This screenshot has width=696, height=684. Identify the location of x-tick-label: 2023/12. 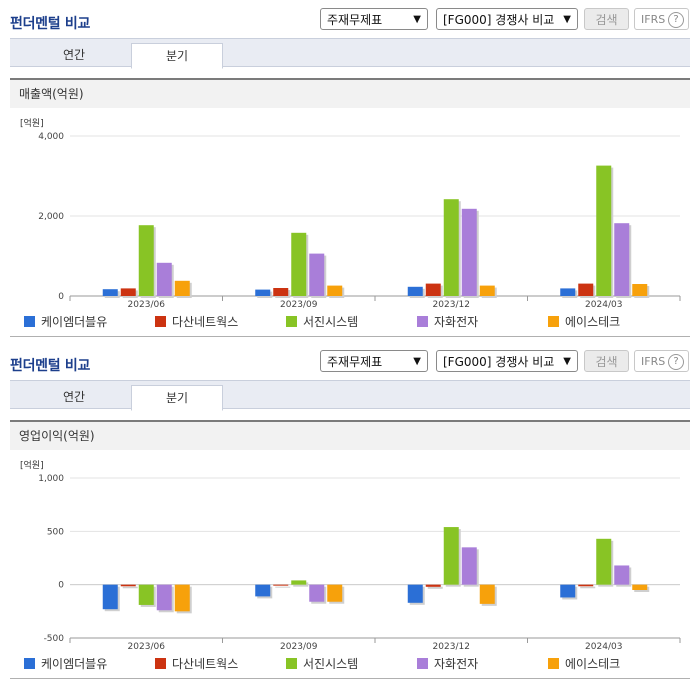
(451, 304).